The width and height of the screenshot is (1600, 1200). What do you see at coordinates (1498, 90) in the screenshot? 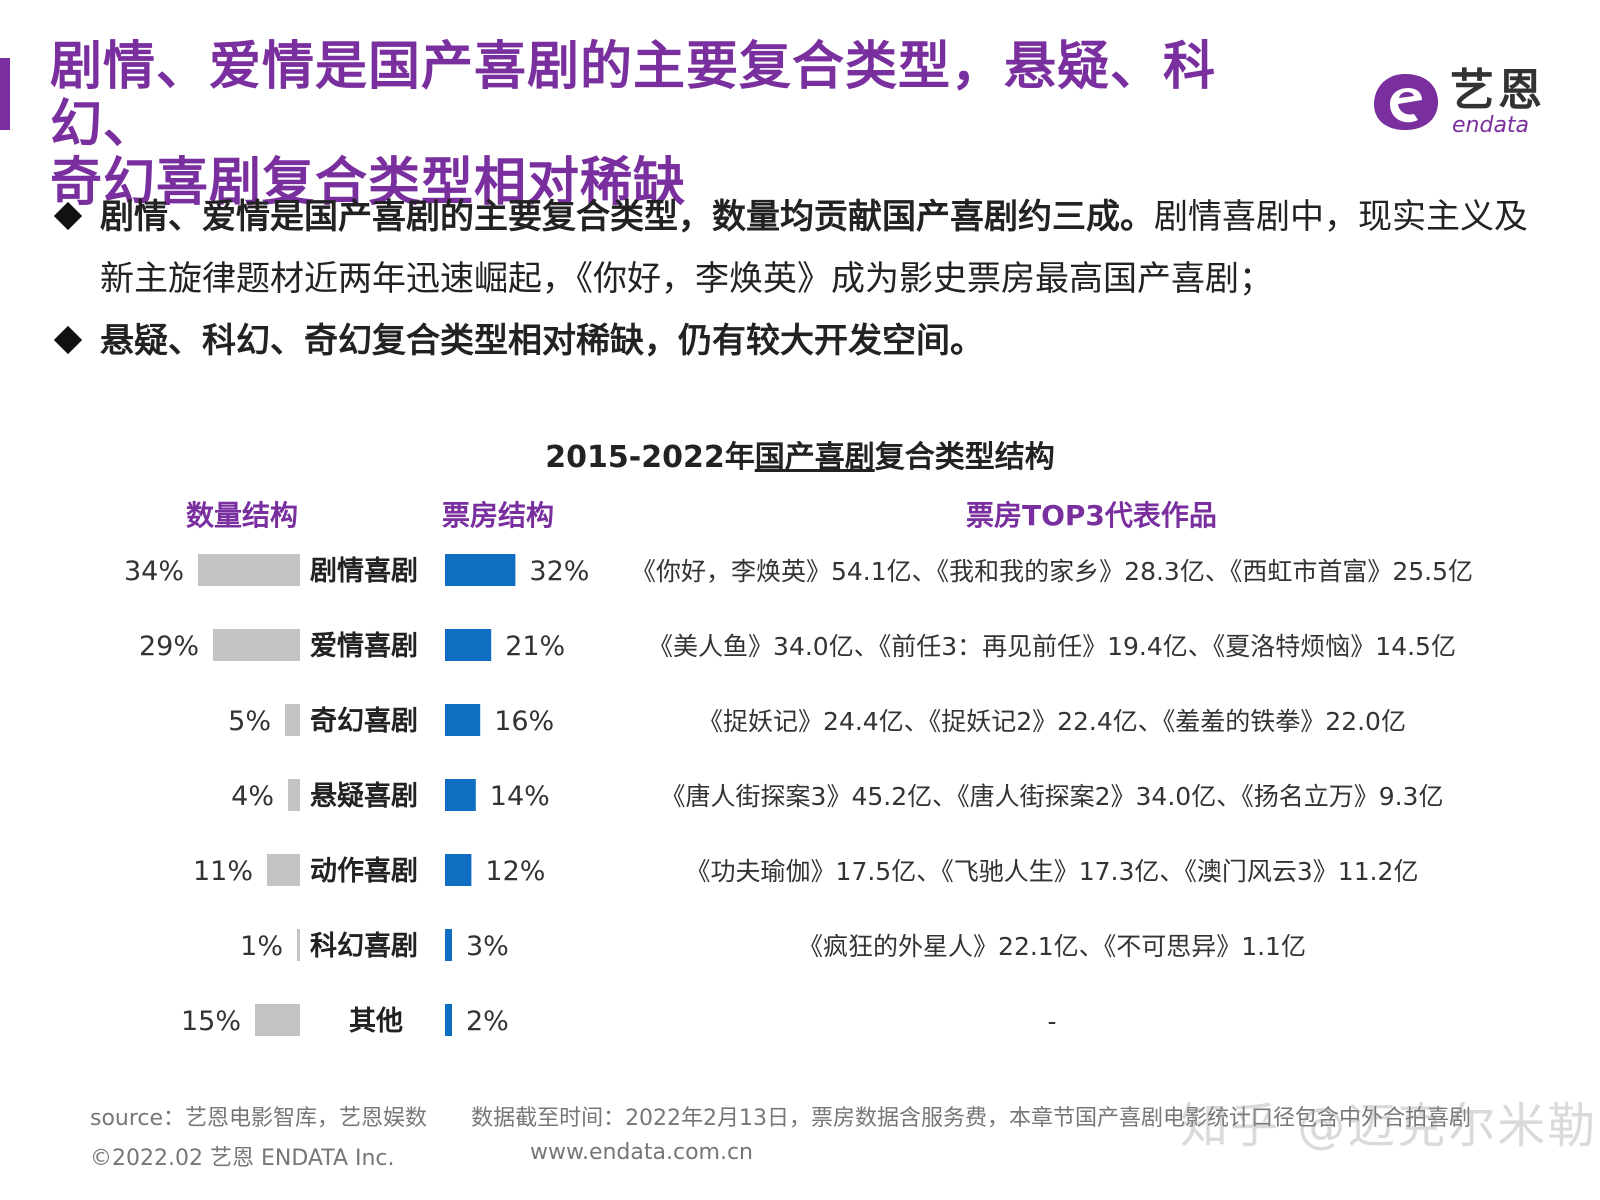
I see `logo-chinese-text: 艺恩` at bounding box center [1498, 90].